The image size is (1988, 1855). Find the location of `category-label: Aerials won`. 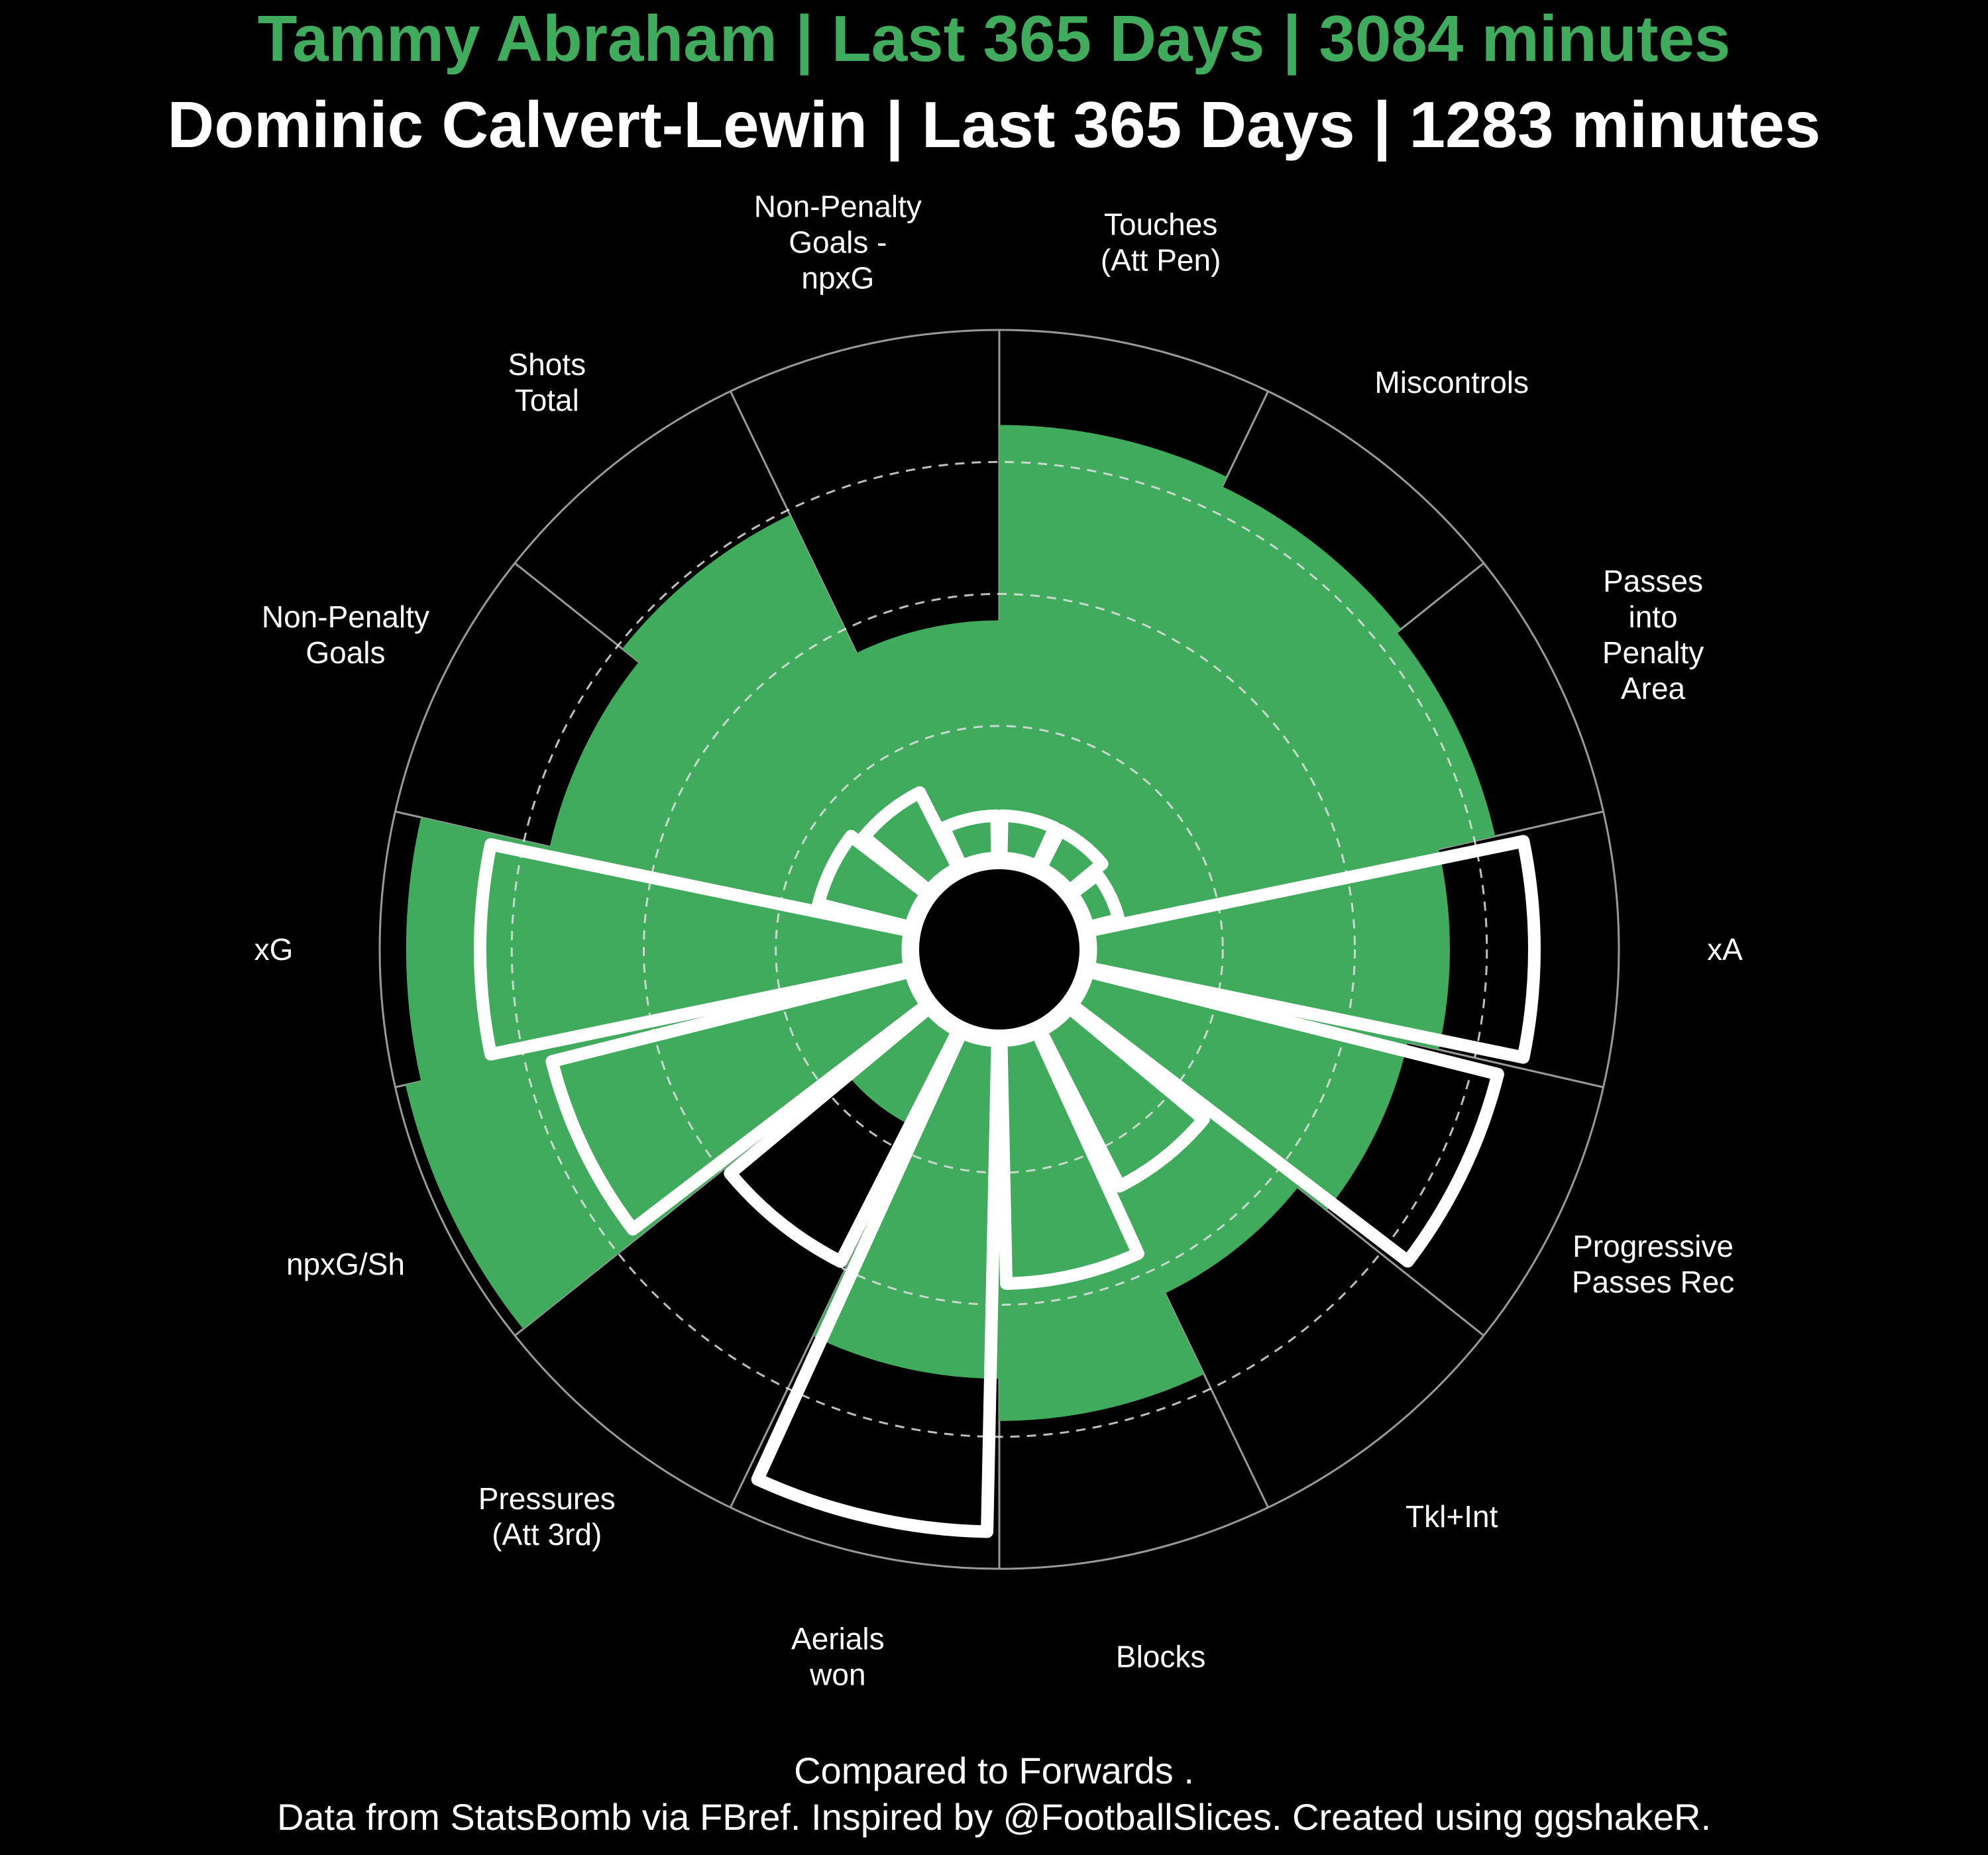

category-label: Aerials won is located at coordinates (838, 1657).